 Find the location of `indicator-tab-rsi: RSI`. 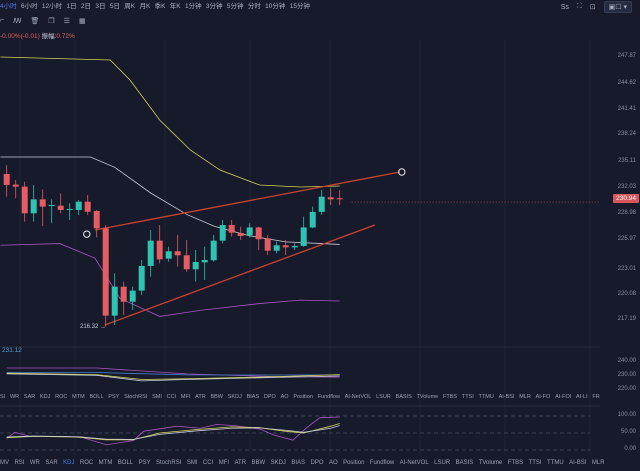

indicator-tab-rsi: RSI is located at coordinates (19, 463).